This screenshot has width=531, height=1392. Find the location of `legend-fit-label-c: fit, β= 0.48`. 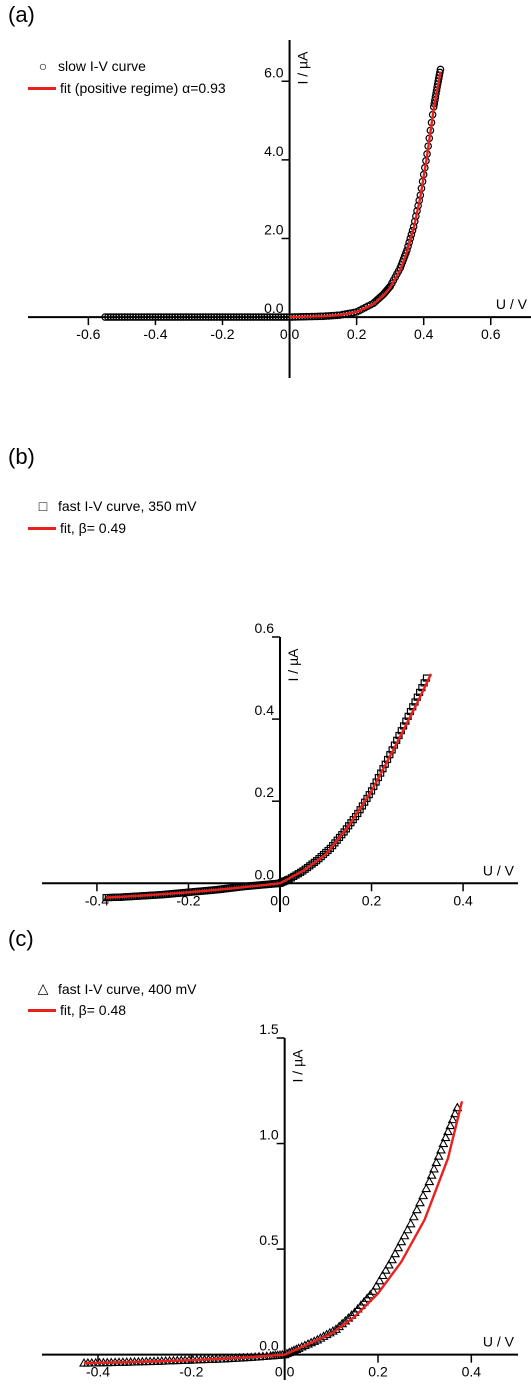

legend-fit-label-c: fit, β= 0.48 is located at coordinates (93, 1010).